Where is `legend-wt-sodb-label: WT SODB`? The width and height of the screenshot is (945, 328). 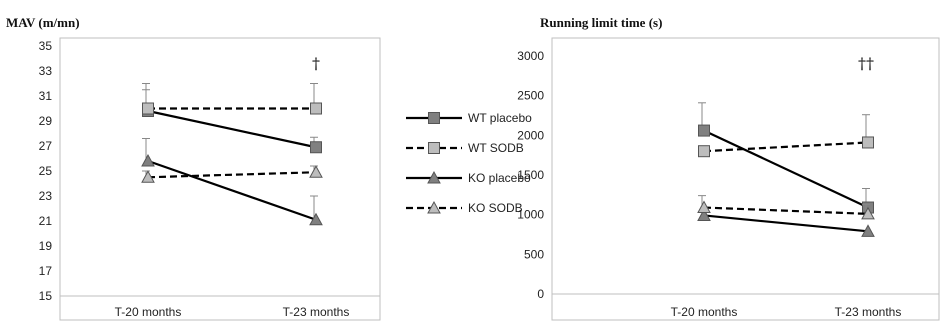
legend-wt-sodb-label: WT SODB is located at coordinates (496, 148).